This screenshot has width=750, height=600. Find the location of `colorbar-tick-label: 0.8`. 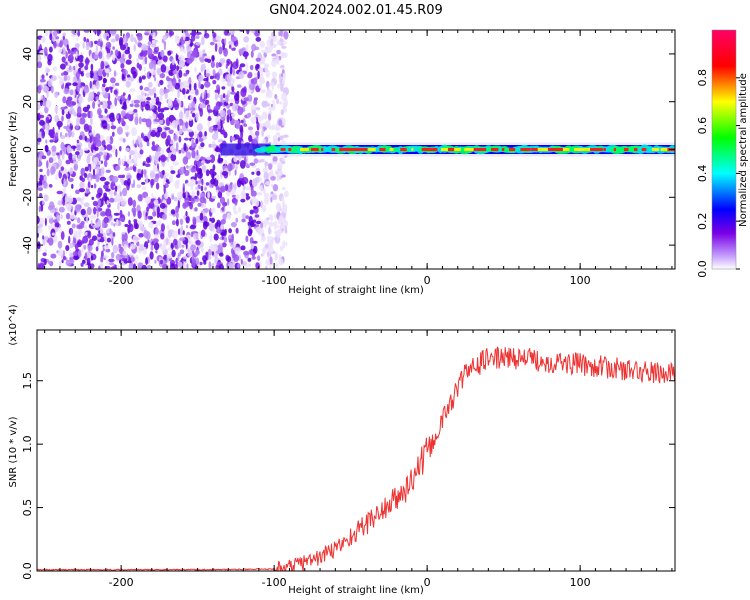

colorbar-tick-label: 0.8 is located at coordinates (702, 78).